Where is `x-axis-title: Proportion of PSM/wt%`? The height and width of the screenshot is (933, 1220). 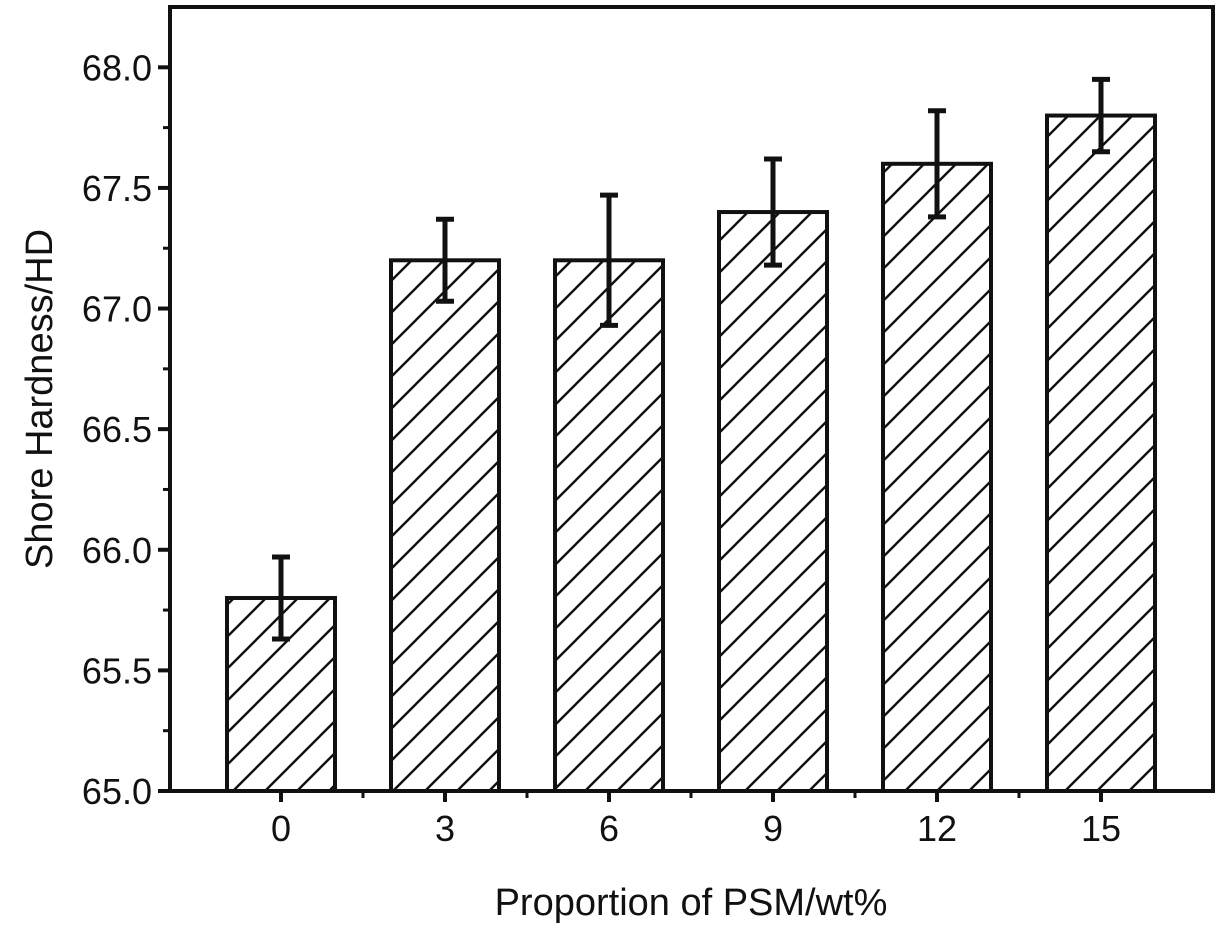
x-axis-title: Proportion of PSM/wt% is located at coordinates (691, 903).